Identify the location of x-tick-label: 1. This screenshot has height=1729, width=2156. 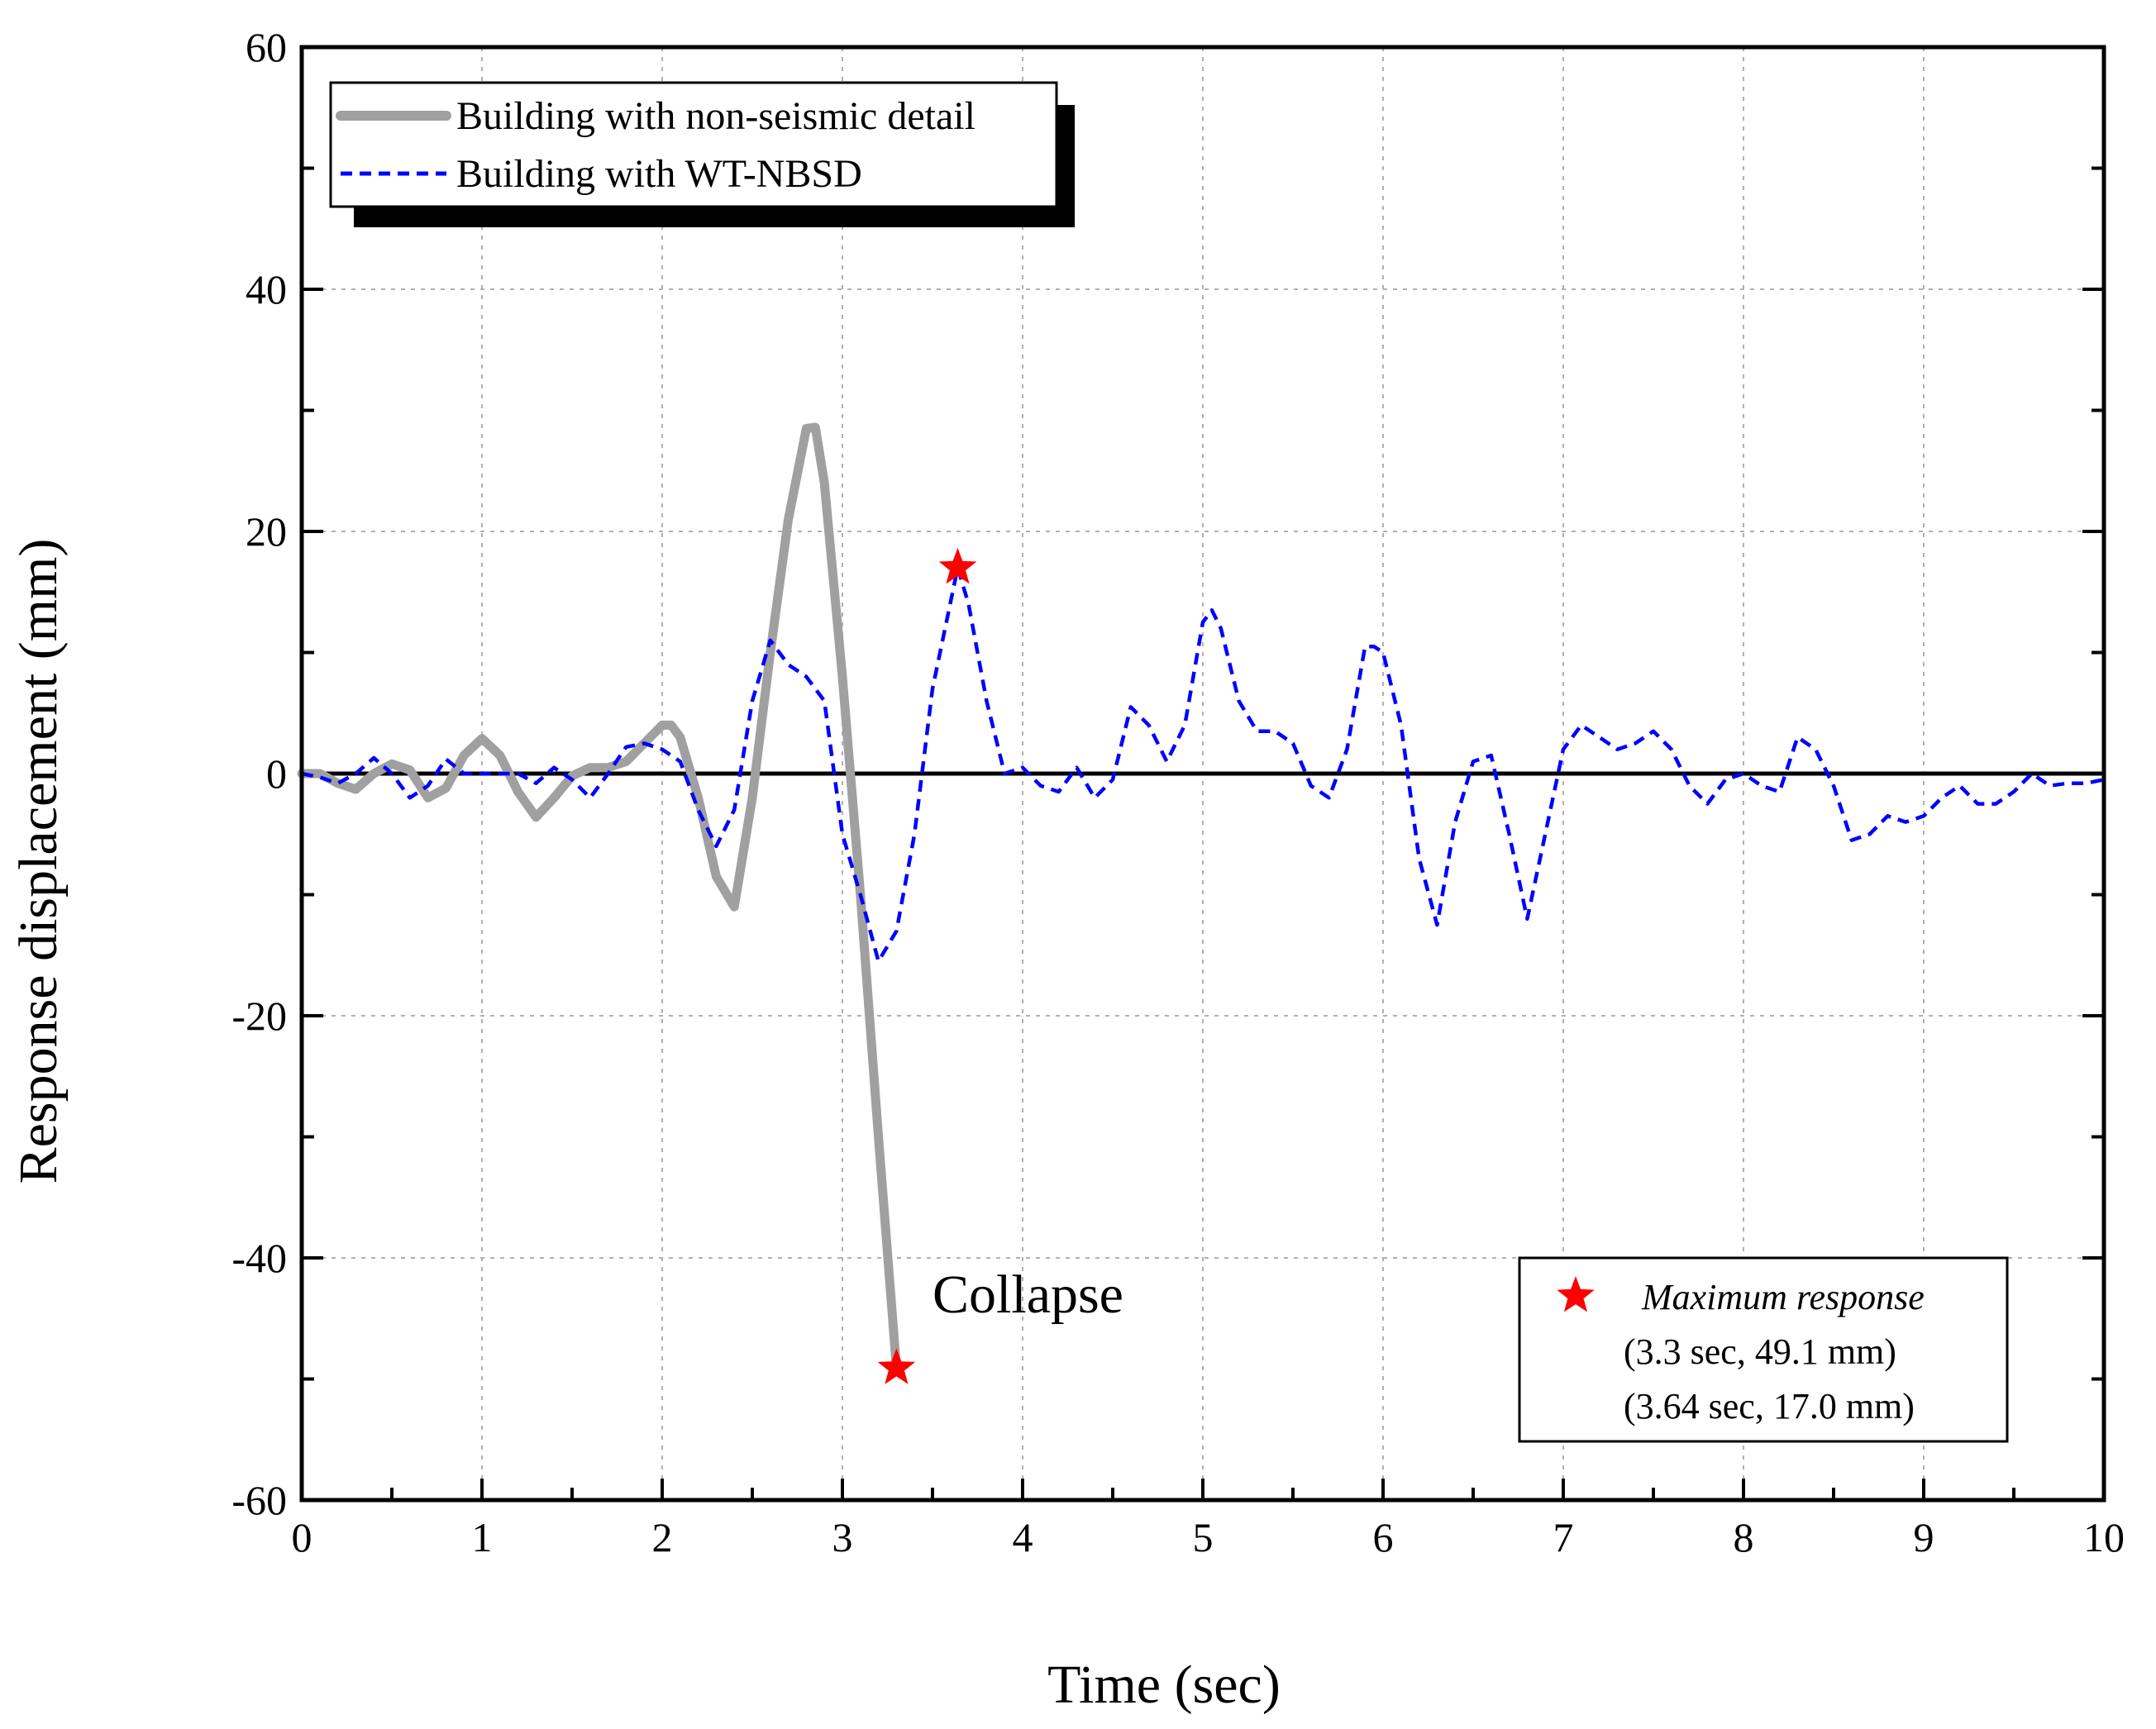
(482, 1537).